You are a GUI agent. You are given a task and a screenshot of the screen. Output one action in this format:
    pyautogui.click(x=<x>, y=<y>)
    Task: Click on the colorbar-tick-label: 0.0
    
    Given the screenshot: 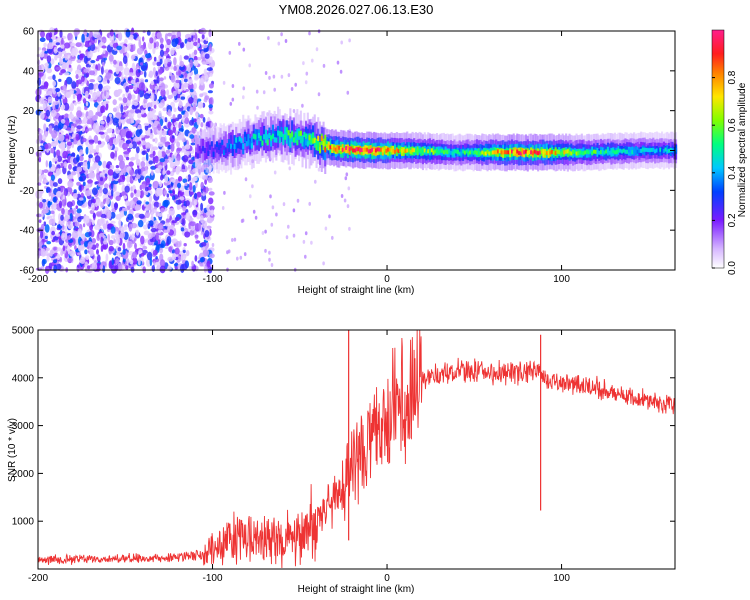 What is the action you would take?
    pyautogui.click(x=732, y=268)
    